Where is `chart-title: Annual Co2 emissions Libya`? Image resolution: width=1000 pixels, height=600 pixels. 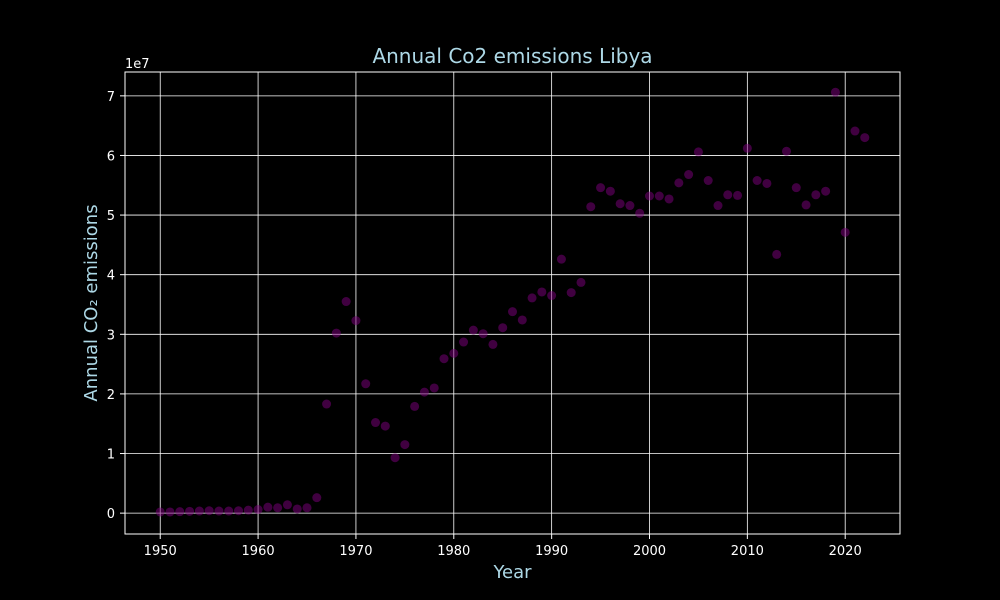
chart-title: Annual Co2 emissions Libya is located at coordinates (512, 56).